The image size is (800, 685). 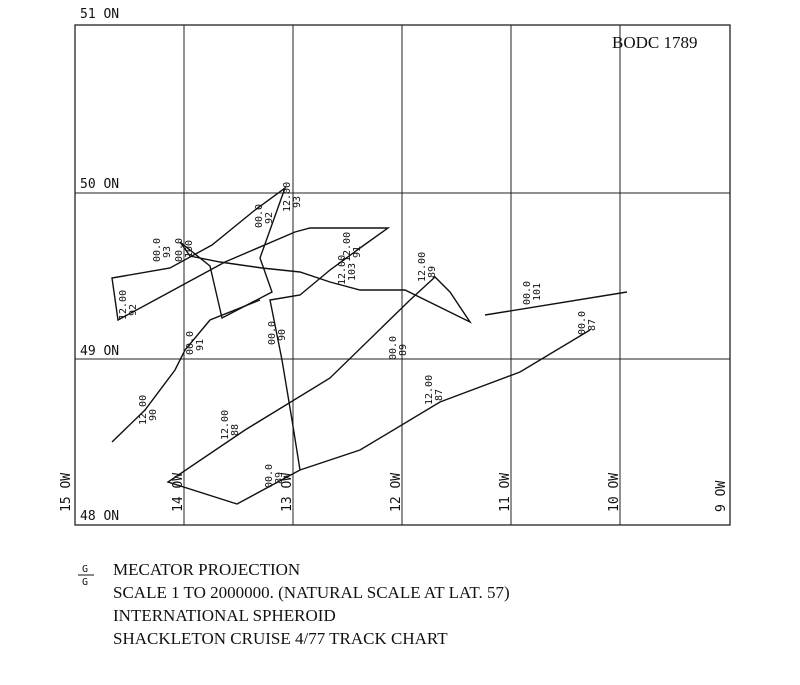 I want to click on latitude-label: 49 ON, so click(x=99, y=351).